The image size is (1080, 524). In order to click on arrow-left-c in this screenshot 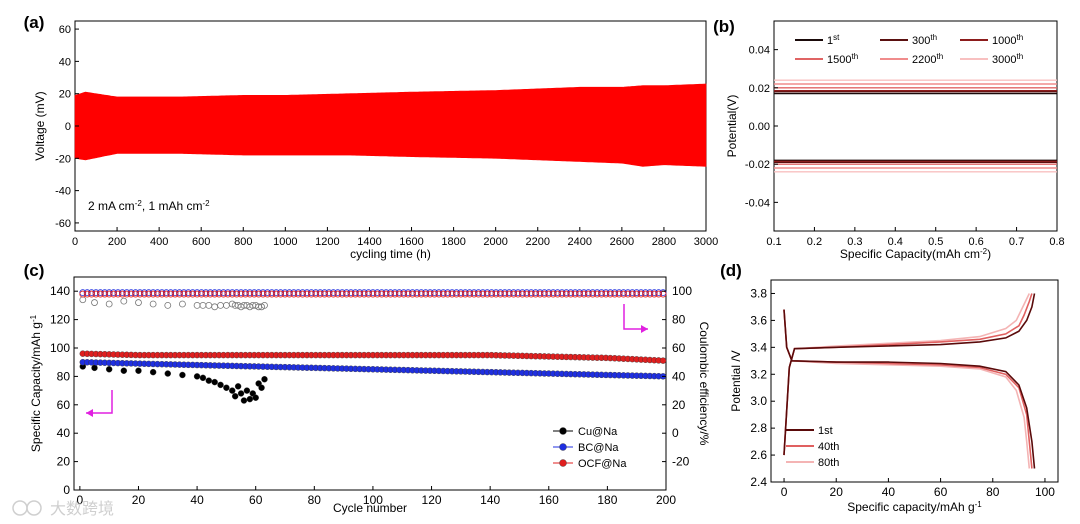, I will do `click(99, 402)`.